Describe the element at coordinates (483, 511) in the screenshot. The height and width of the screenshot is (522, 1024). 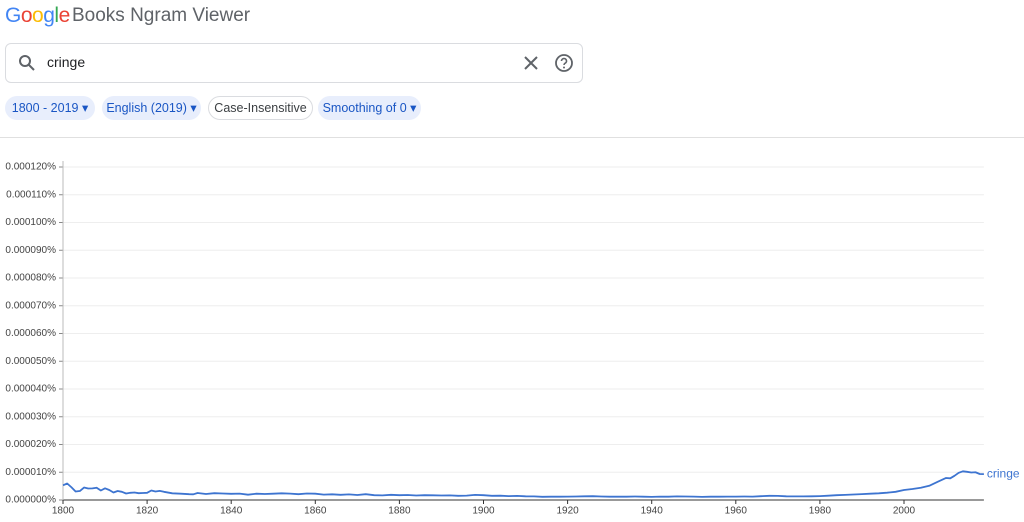
I see `x-tick-label: 1900` at that location.